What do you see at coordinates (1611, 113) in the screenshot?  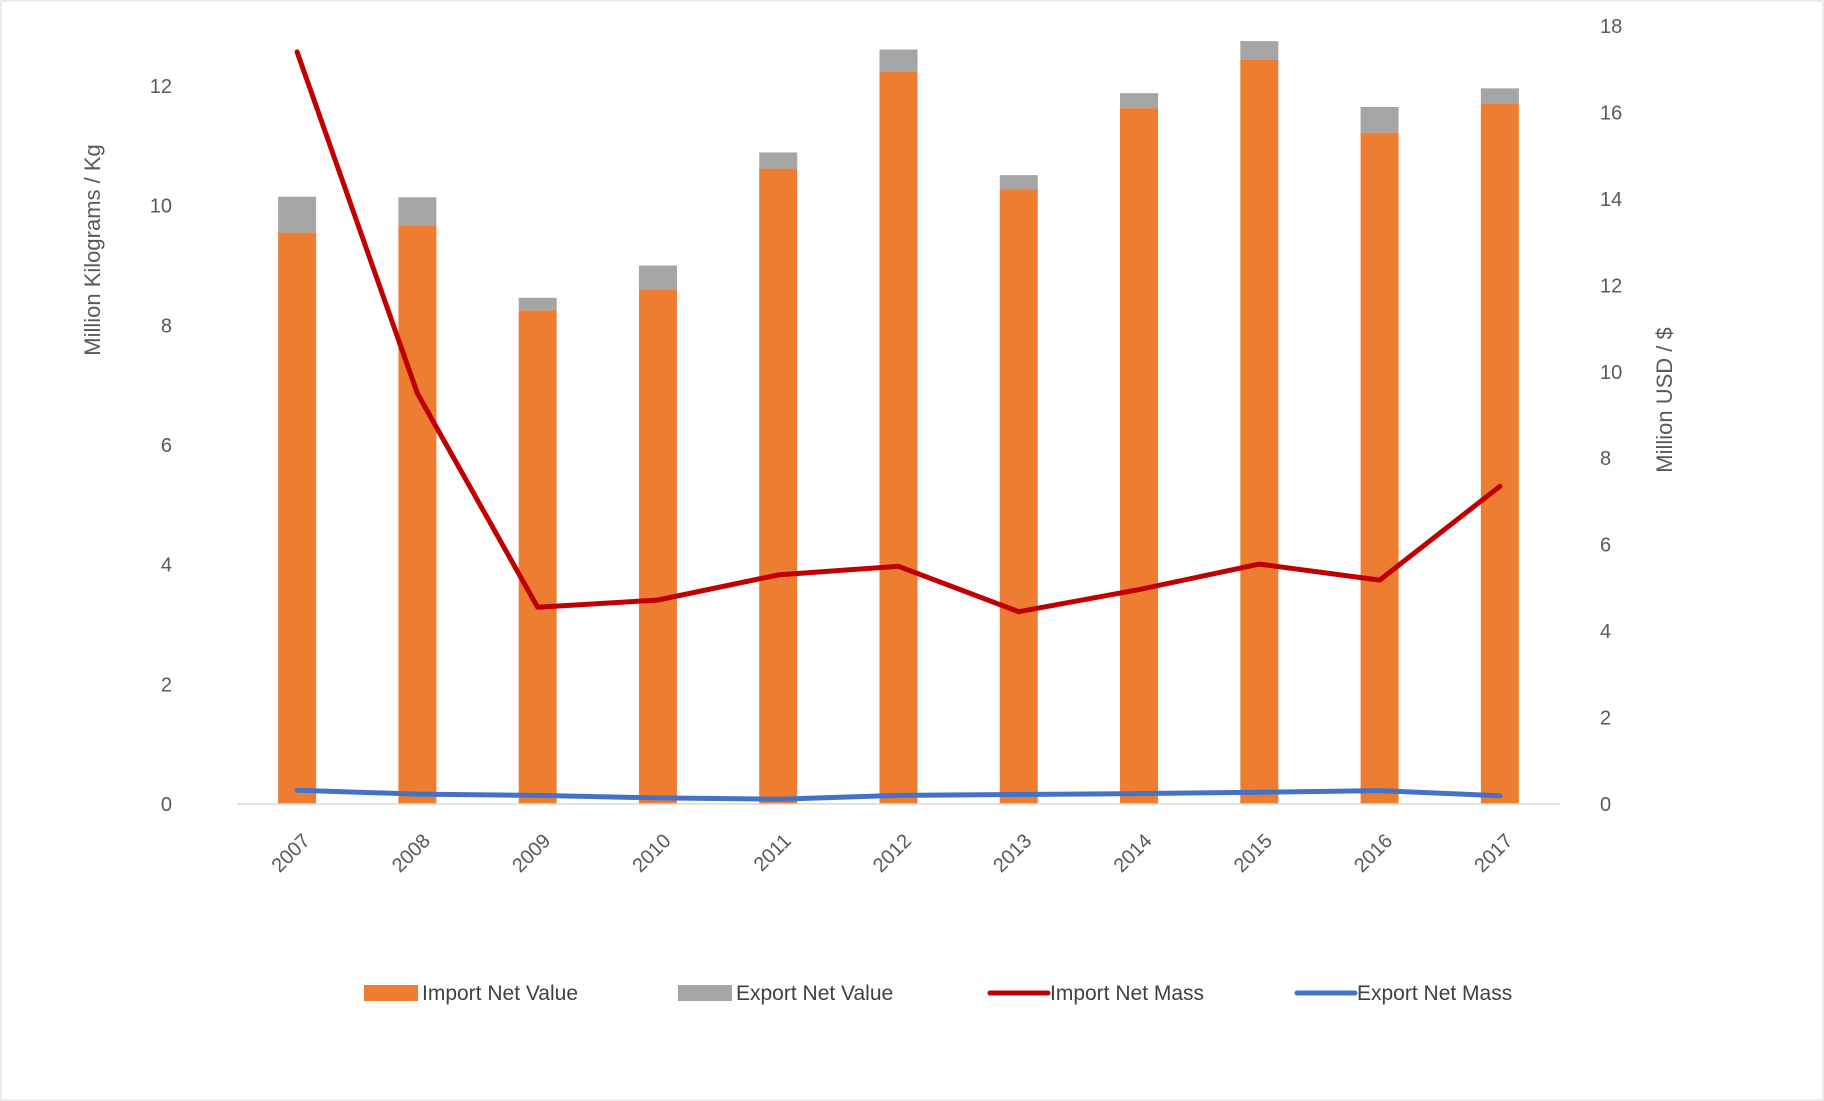 I see `right-tick-label: 16` at bounding box center [1611, 113].